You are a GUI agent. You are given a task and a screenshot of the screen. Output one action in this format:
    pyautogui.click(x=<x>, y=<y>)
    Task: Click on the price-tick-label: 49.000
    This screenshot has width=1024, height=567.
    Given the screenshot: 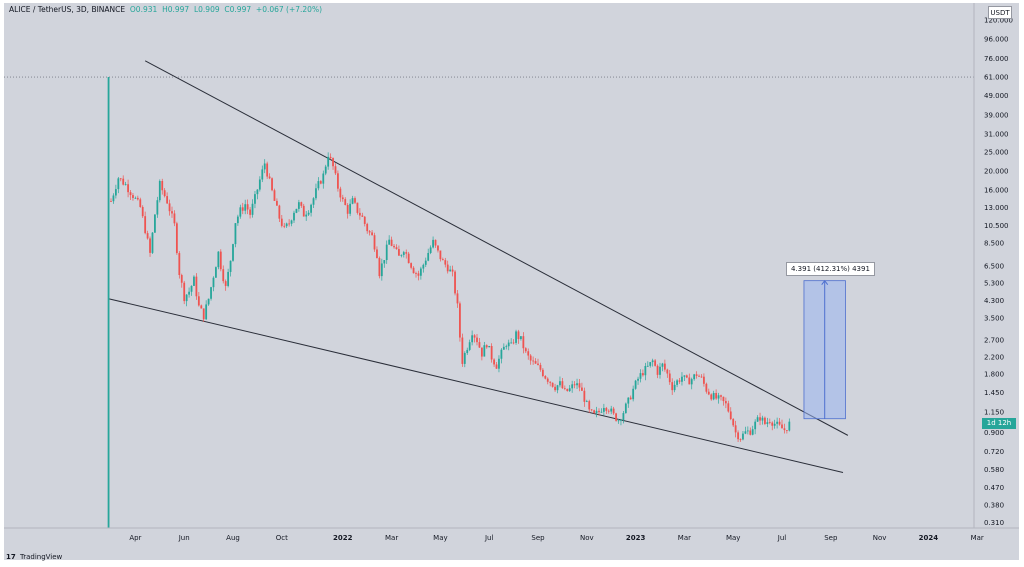 What is the action you would take?
    pyautogui.click(x=996, y=96)
    